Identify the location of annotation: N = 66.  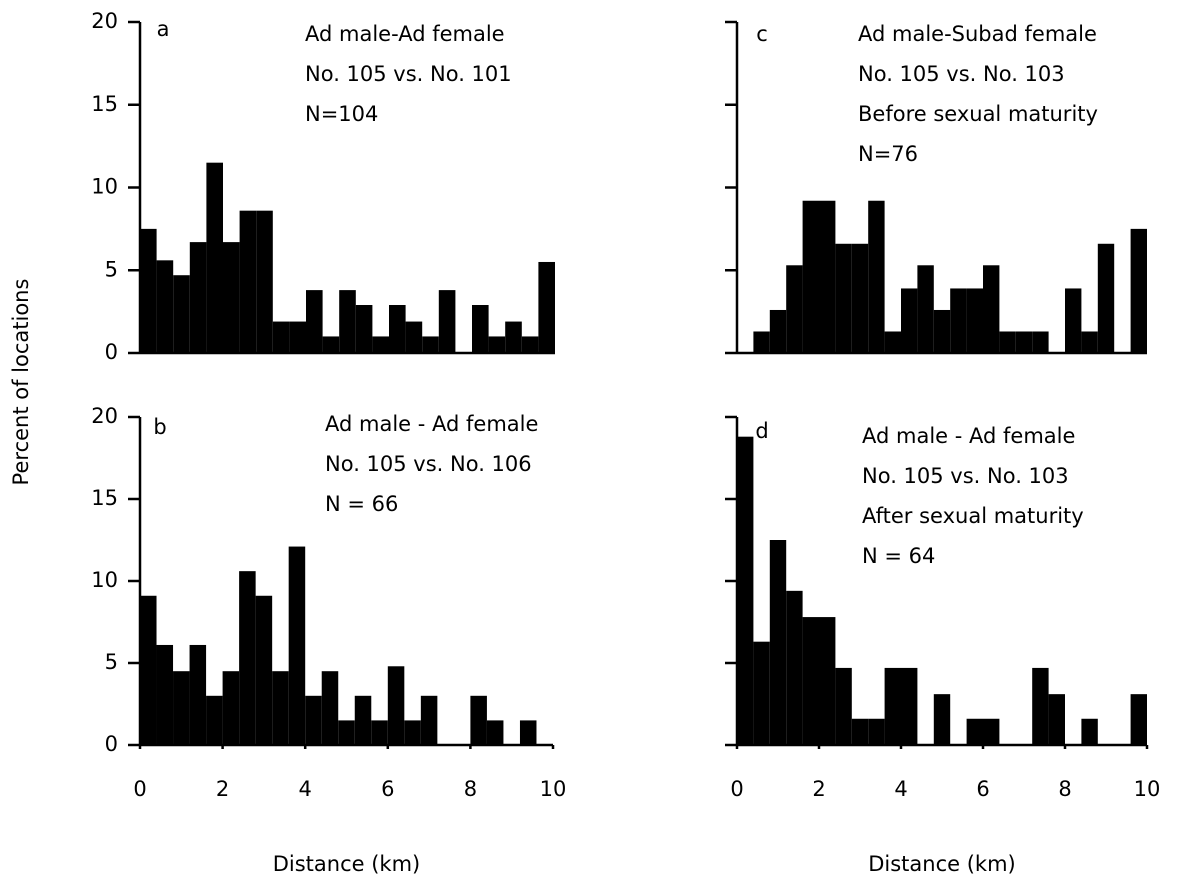
(361, 504).